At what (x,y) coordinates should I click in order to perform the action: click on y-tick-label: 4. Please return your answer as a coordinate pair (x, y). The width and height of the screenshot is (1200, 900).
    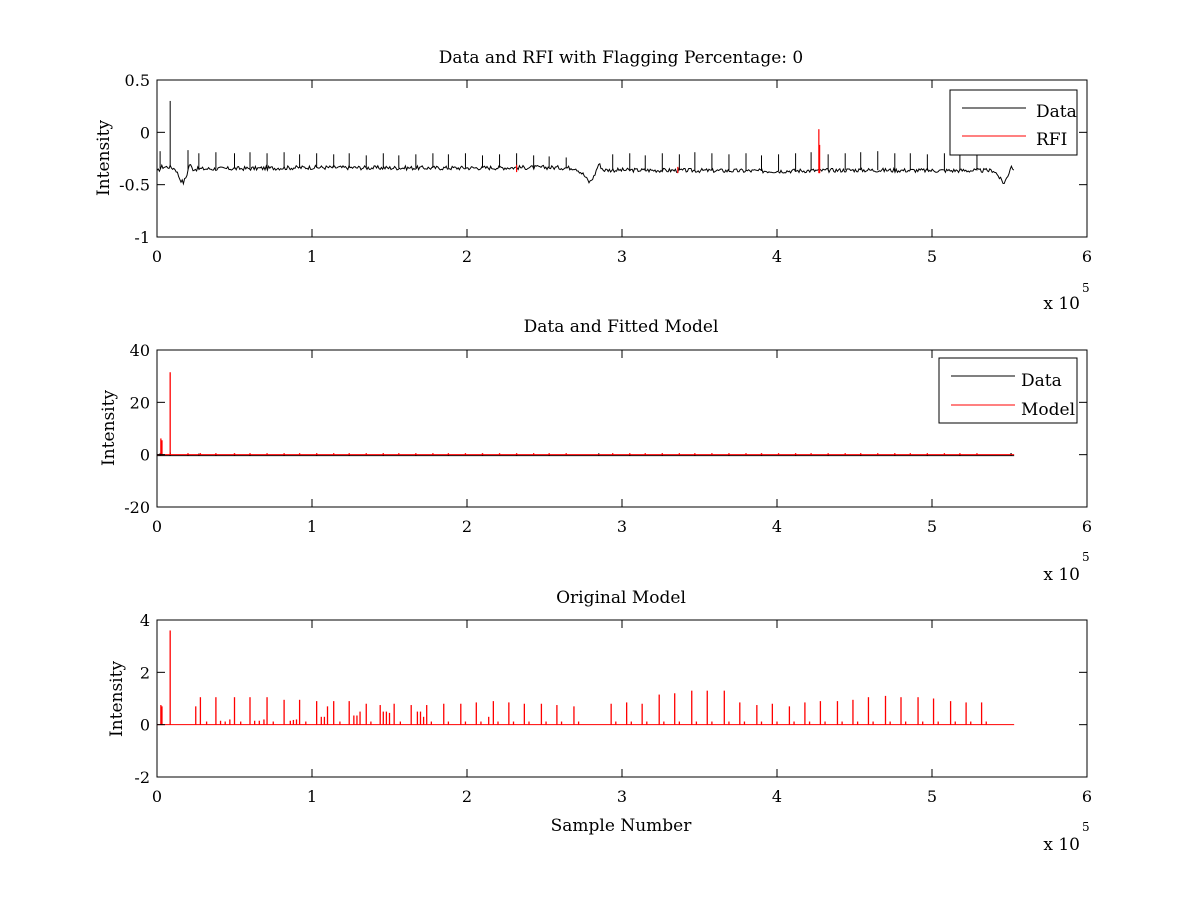
    Looking at the image, I should click on (145, 620).